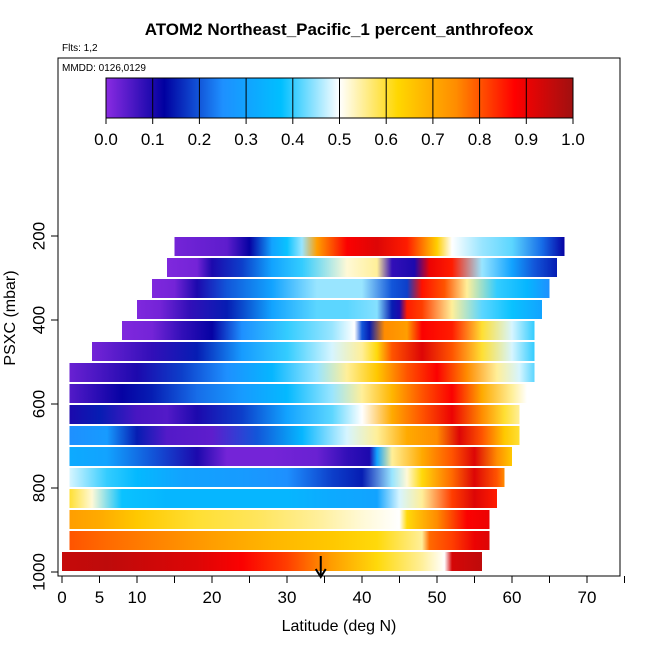 This screenshot has height=650, width=650. I want to click on colorbar-tick-label: 0.5, so click(340, 139).